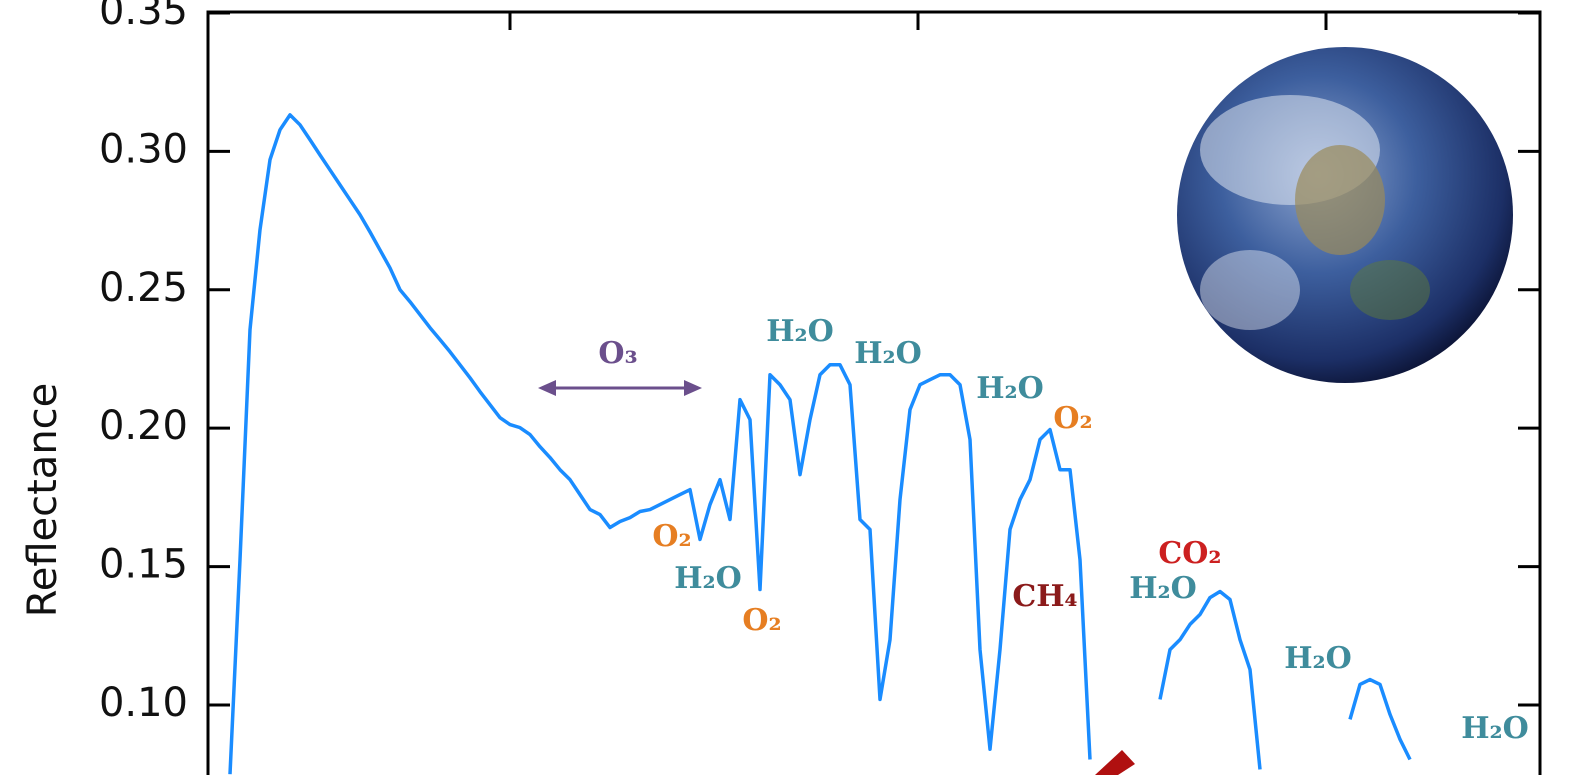 Image resolution: width=1581 pixels, height=775 pixels. What do you see at coordinates (143, 288) in the screenshot?
I see `y-tick-label: 0.25` at bounding box center [143, 288].